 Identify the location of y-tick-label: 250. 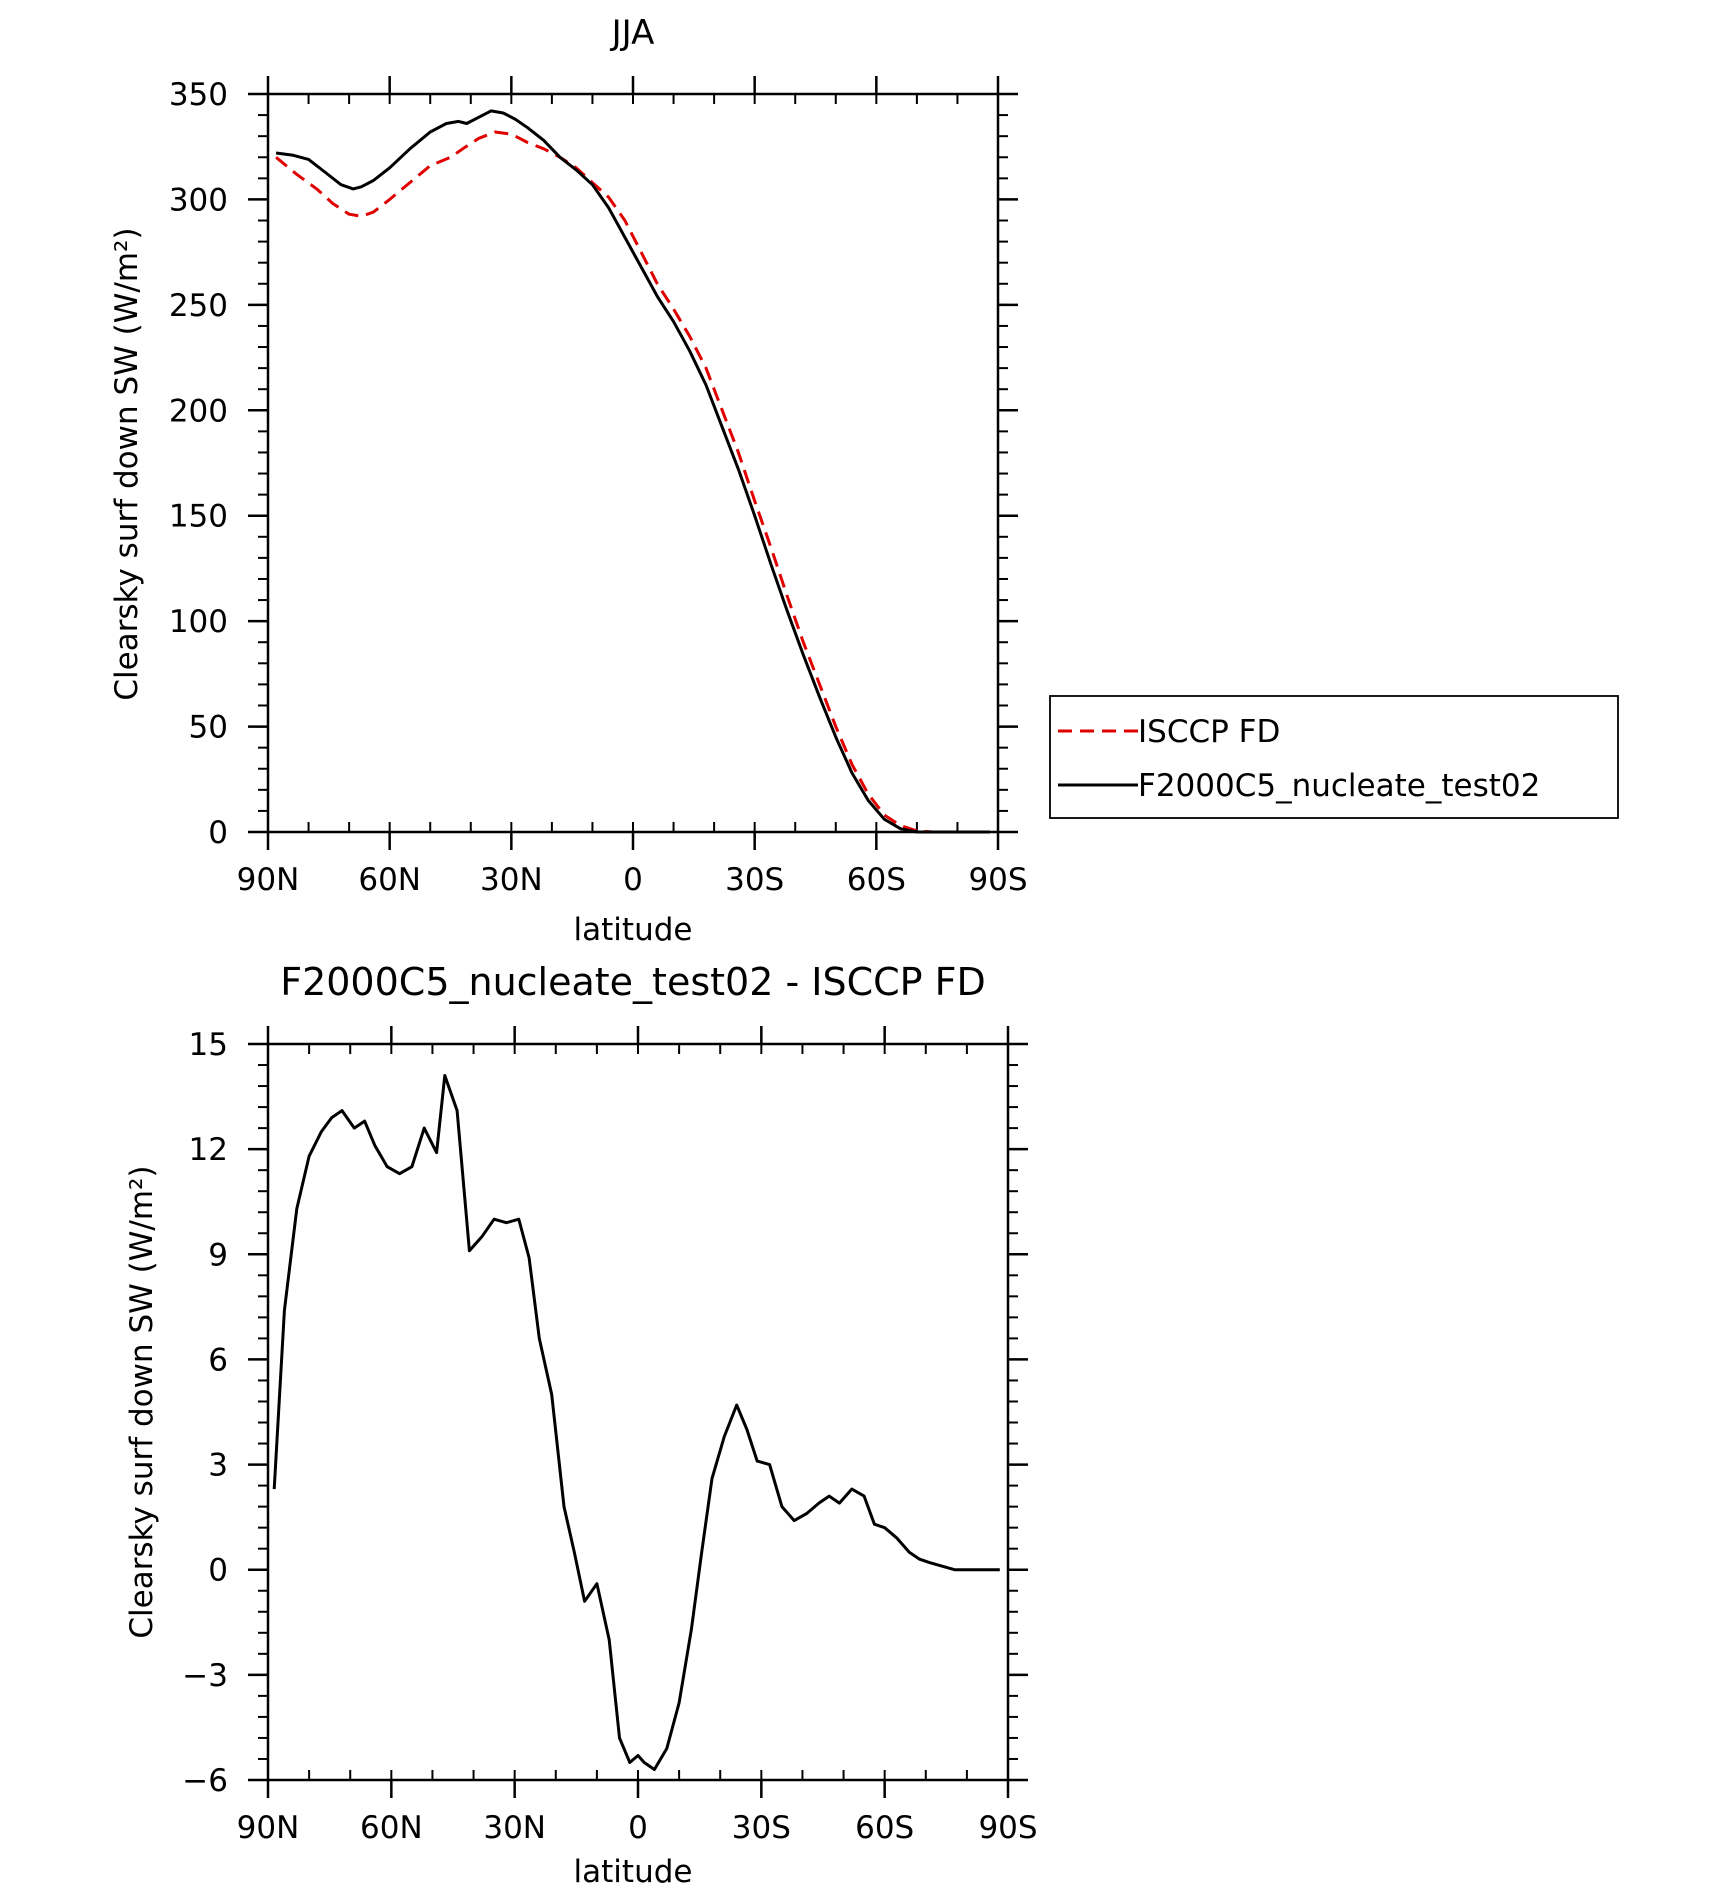
(198, 306).